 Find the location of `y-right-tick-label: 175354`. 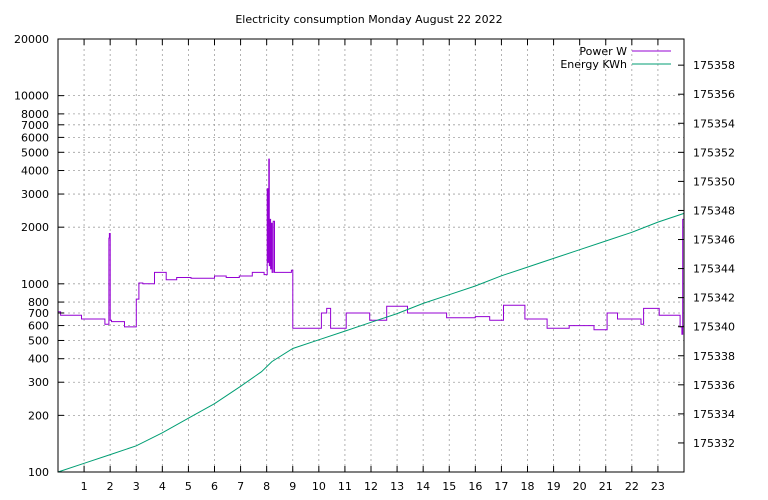

y-right-tick-label: 175354 is located at coordinates (714, 123).